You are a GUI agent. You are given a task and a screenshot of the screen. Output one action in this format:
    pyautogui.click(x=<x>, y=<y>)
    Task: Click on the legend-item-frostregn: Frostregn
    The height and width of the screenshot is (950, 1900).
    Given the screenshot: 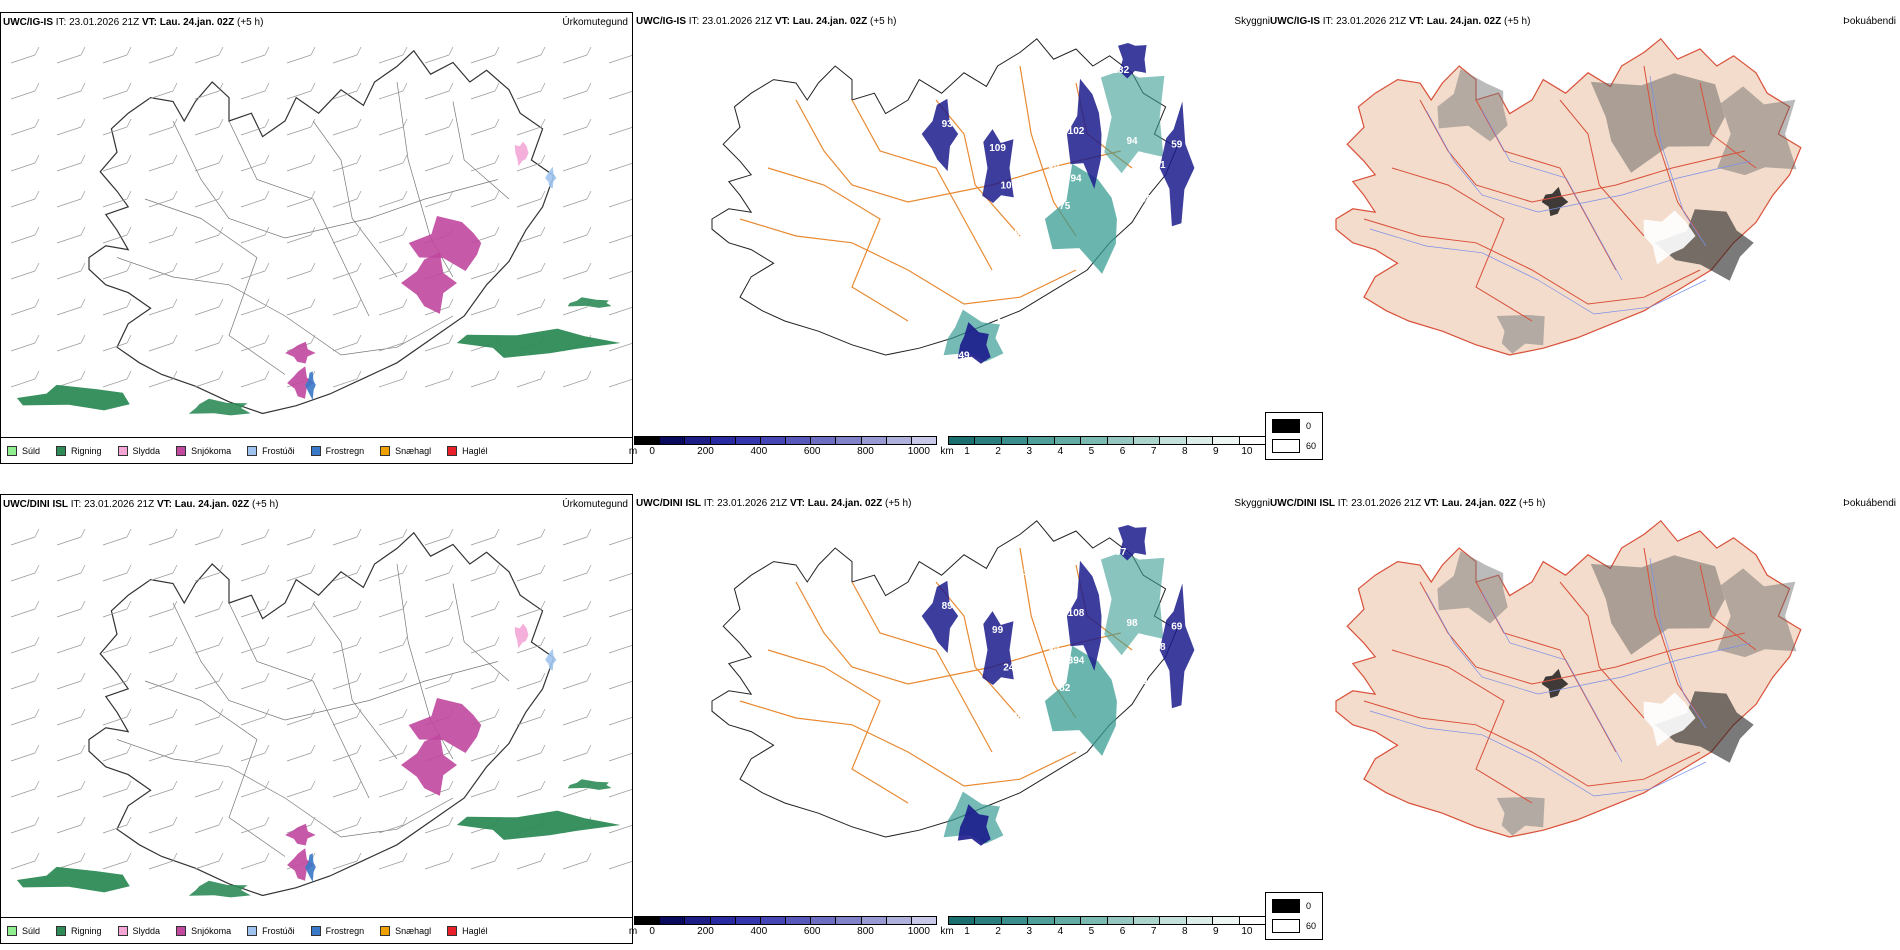 What is the action you would take?
    pyautogui.click(x=337, y=450)
    